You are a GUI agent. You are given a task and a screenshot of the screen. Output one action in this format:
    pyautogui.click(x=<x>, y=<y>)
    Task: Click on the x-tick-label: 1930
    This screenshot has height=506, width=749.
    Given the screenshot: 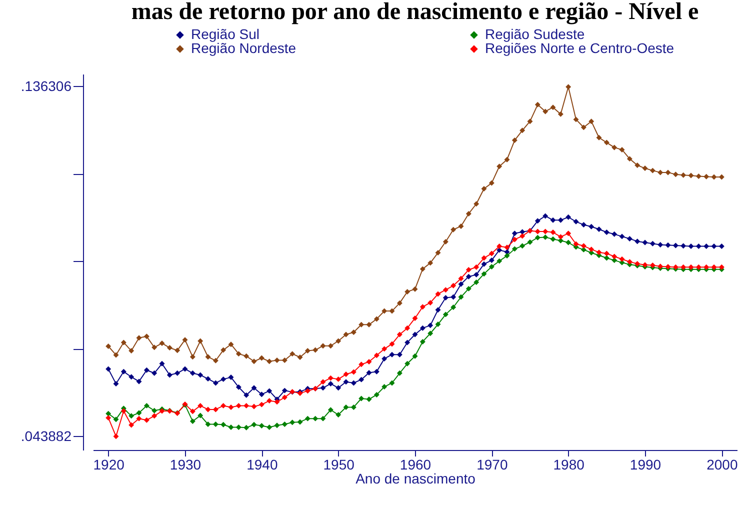 What is the action you would take?
    pyautogui.click(x=186, y=464)
    